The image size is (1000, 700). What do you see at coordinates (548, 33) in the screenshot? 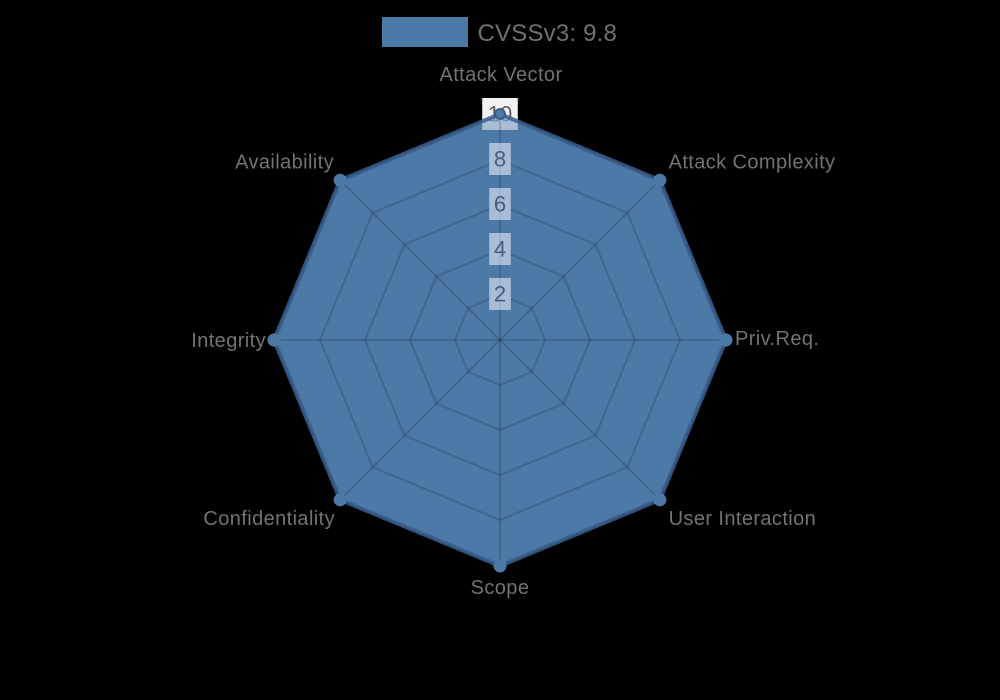
I see `svg-text: CVSSv3: 9.8` at bounding box center [548, 33].